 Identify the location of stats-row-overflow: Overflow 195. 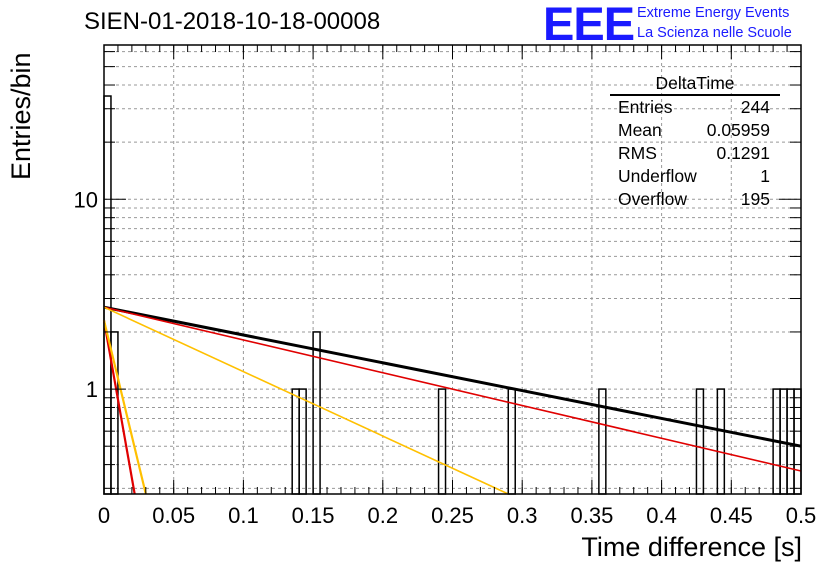
(695, 199).